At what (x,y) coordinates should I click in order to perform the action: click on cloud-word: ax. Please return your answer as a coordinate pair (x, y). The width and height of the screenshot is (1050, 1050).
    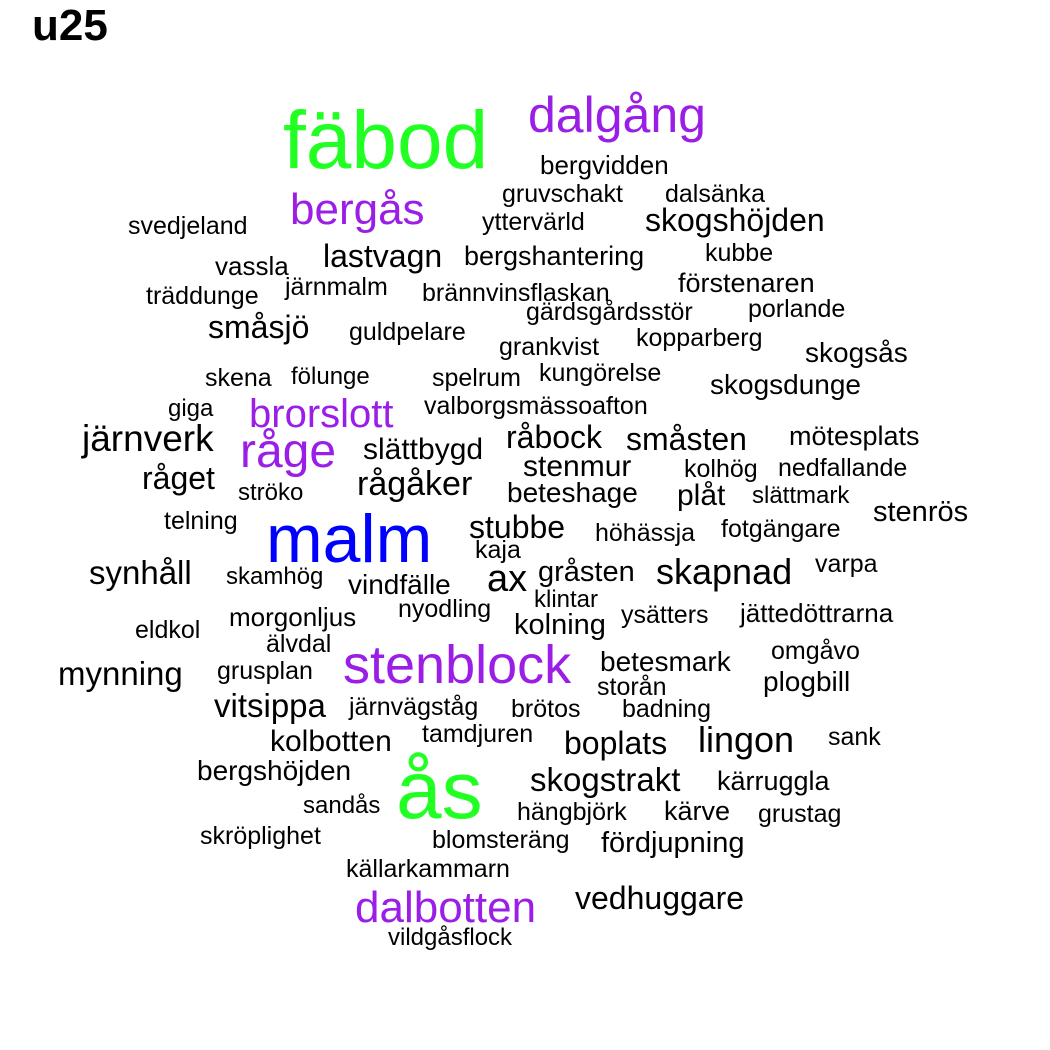
    Looking at the image, I should click on (507, 579).